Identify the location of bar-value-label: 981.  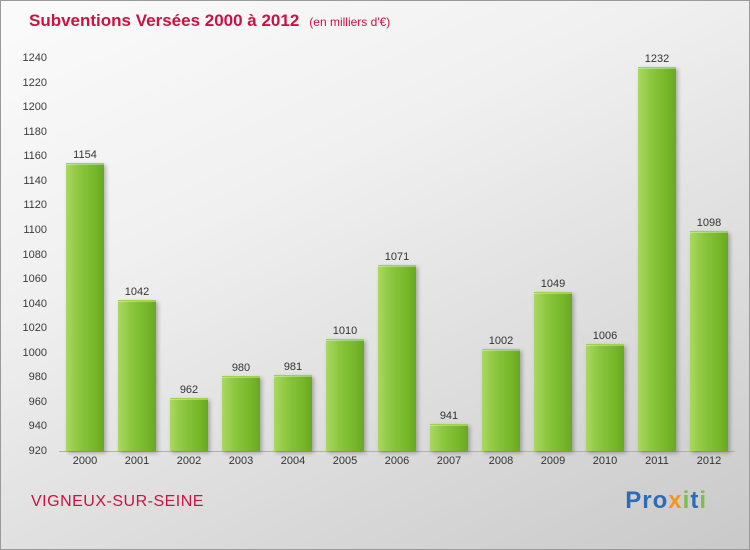
(293, 367).